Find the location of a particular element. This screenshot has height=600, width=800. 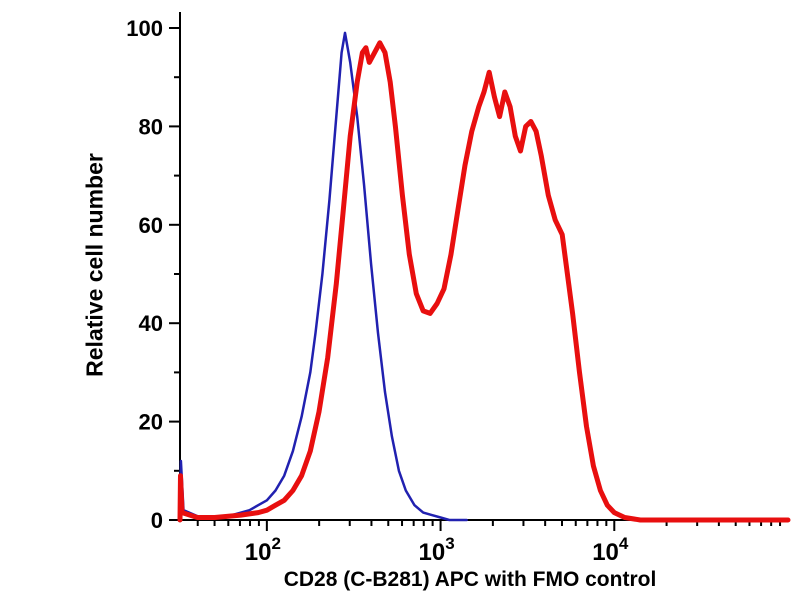

y-tick-label: 80 is located at coordinates (151, 126).